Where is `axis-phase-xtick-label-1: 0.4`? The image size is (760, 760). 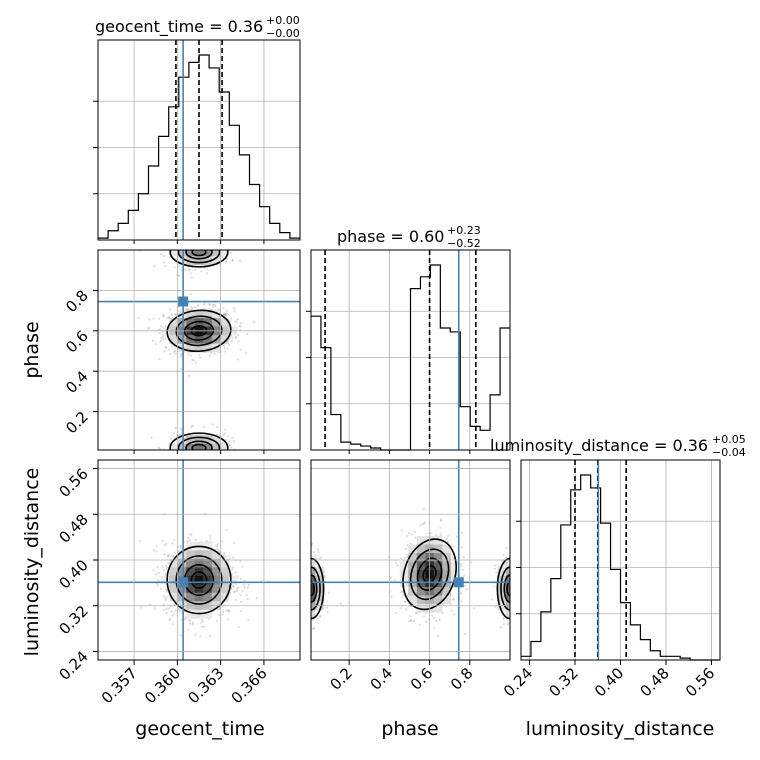
axis-phase-xtick-label-1: 0.4 is located at coordinates (382, 679).